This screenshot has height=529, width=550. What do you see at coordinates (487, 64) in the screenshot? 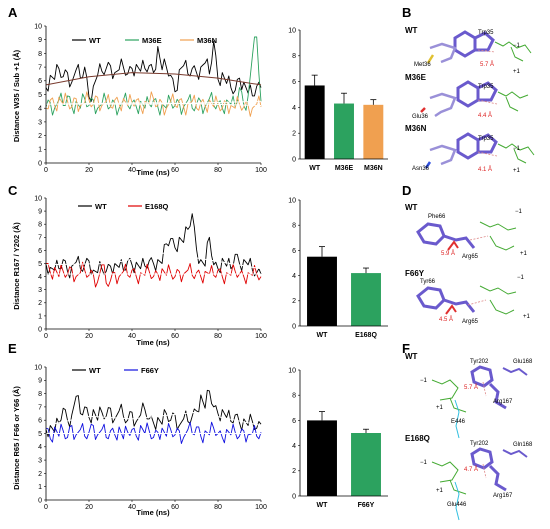
I see `b-dist-wt: 5.7 Å` at bounding box center [487, 64].